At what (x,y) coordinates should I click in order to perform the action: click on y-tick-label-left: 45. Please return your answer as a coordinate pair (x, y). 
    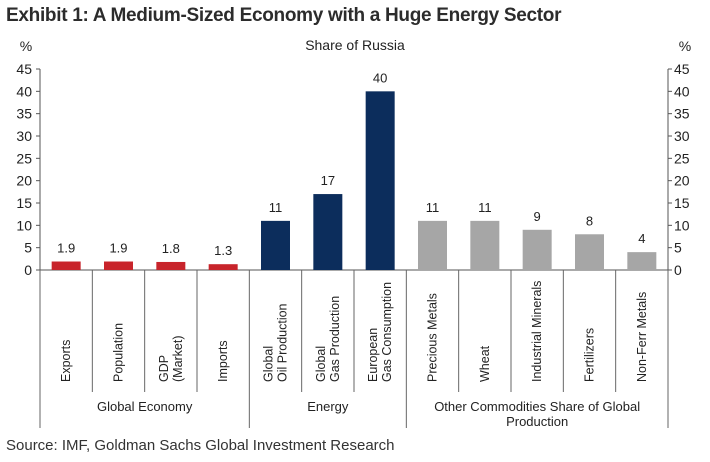
    Looking at the image, I should click on (24, 69).